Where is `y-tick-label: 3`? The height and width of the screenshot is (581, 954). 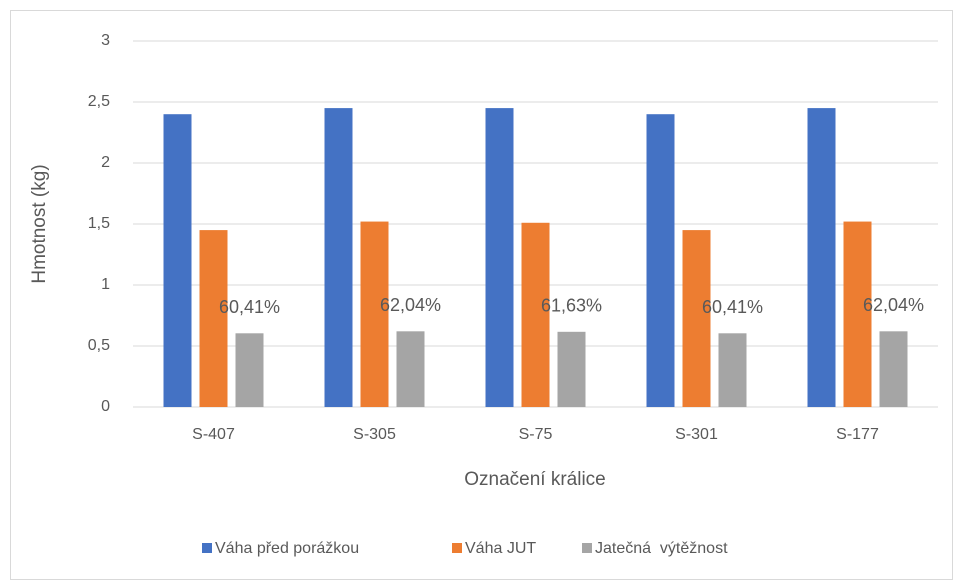 y-tick-label: 3 is located at coordinates (105, 40).